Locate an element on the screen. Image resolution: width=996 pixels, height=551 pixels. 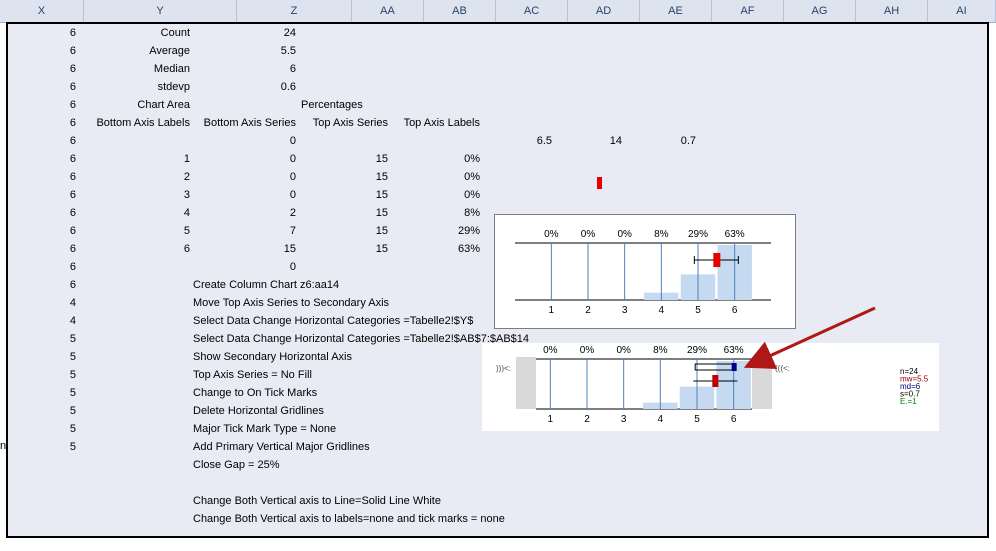
instruction-text: Show Secondary Horizontal Axis is located at coordinates (272, 357).